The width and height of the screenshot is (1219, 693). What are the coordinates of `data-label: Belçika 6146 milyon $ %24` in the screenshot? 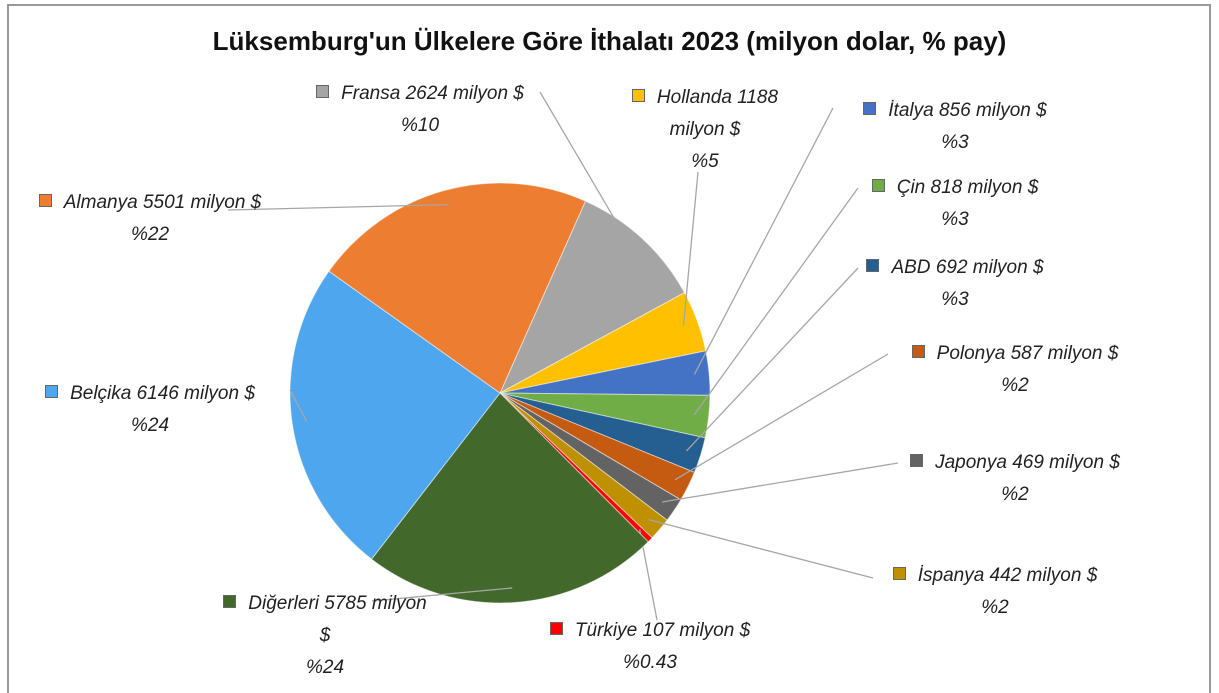 It's located at (150, 410).